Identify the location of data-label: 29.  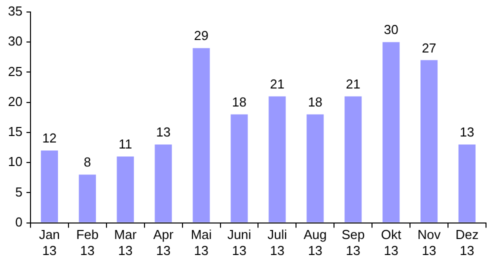
(201, 36).